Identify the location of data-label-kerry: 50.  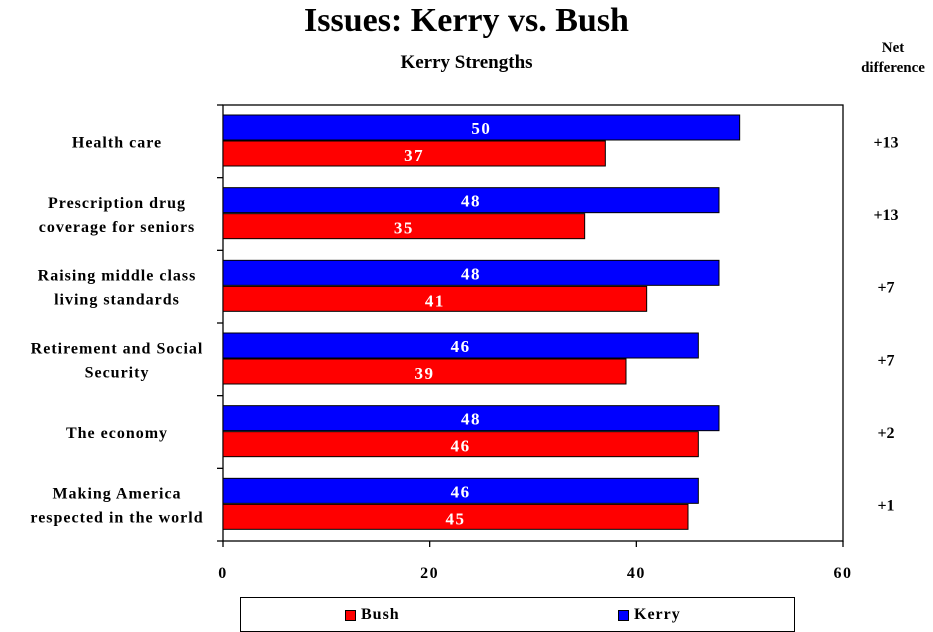
(481, 128).